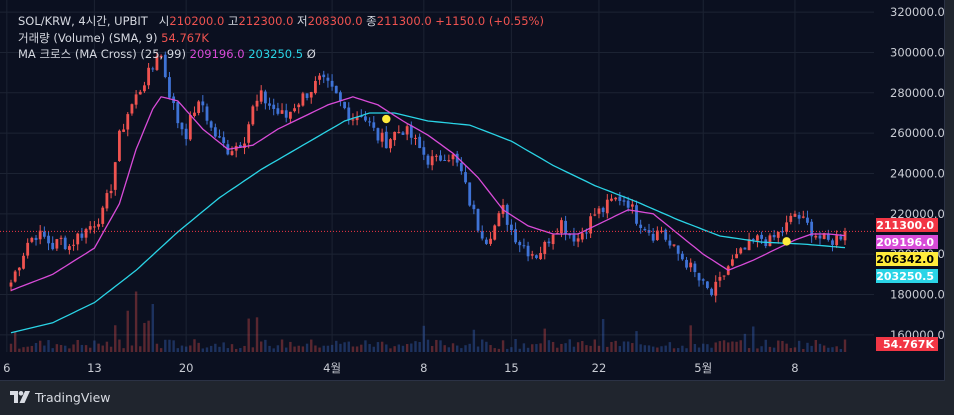 Image resolution: width=954 pixels, height=415 pixels. Describe the element at coordinates (917, 295) in the screenshot. I see `y-tick-label: 180000.0` at that location.